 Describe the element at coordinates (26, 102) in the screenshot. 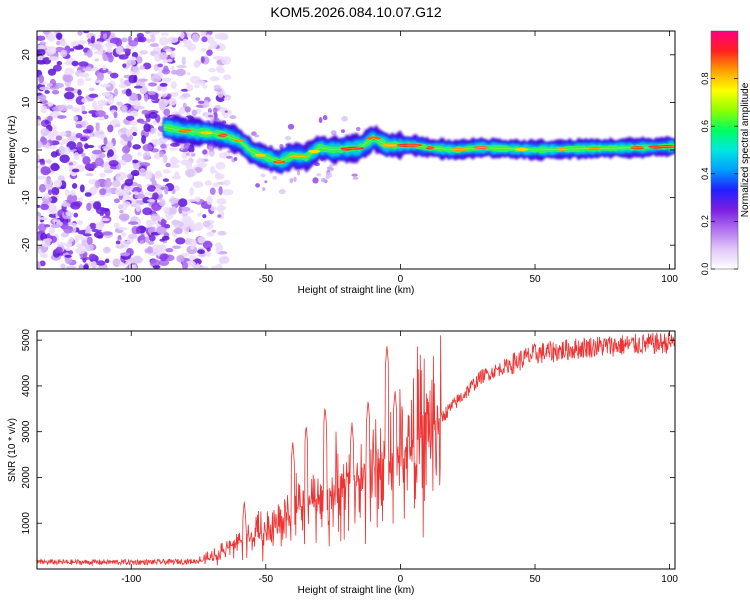

I see `spectrogram-y-tick-label: 10` at that location.